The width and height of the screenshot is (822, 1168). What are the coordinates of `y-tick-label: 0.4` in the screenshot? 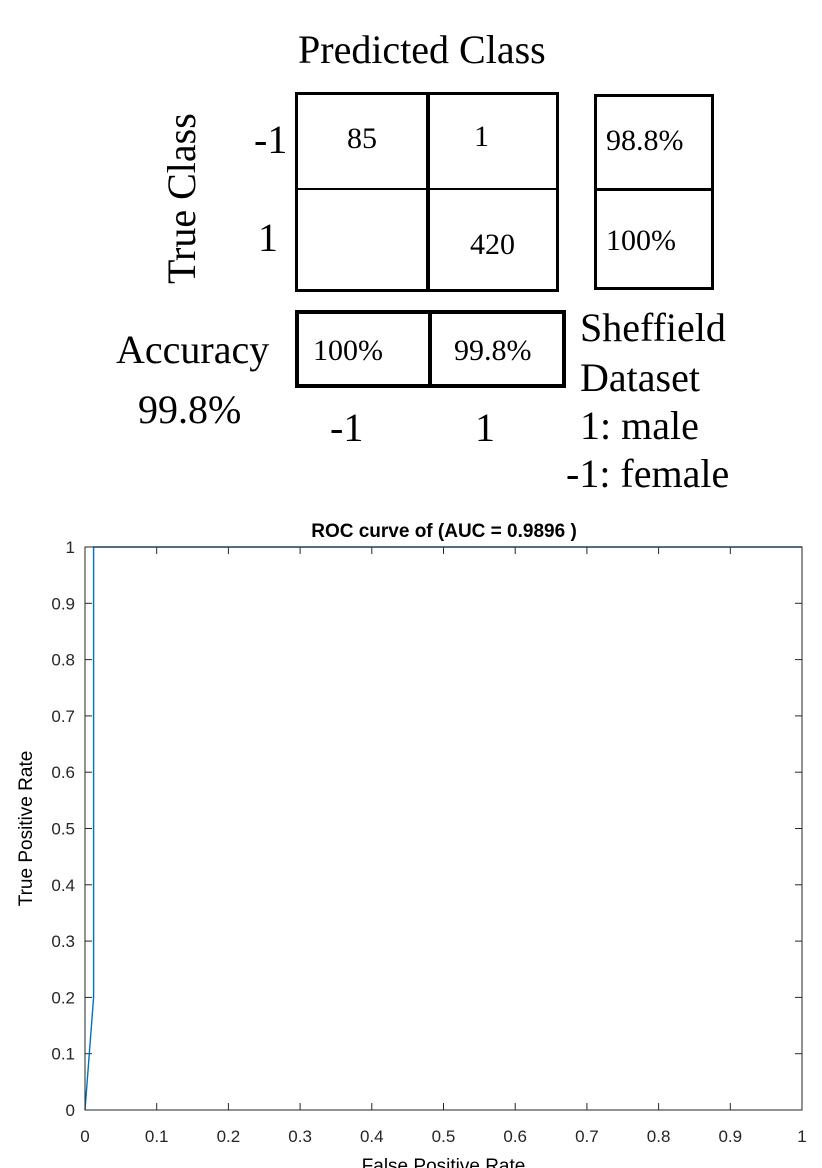 It's located at (63, 885).